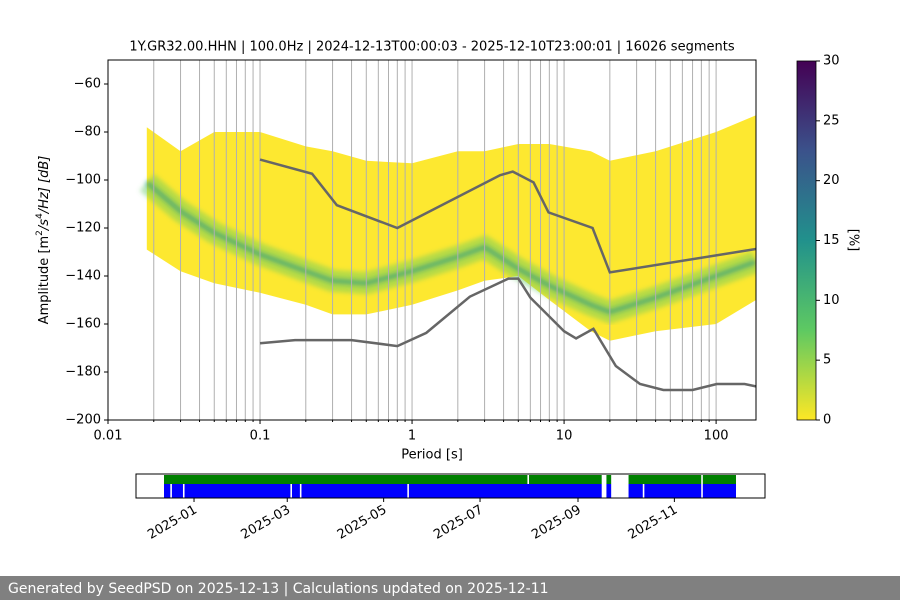  Describe the element at coordinates (108, 436) in the screenshot. I see `x-tick-label: 0.01` at that location.